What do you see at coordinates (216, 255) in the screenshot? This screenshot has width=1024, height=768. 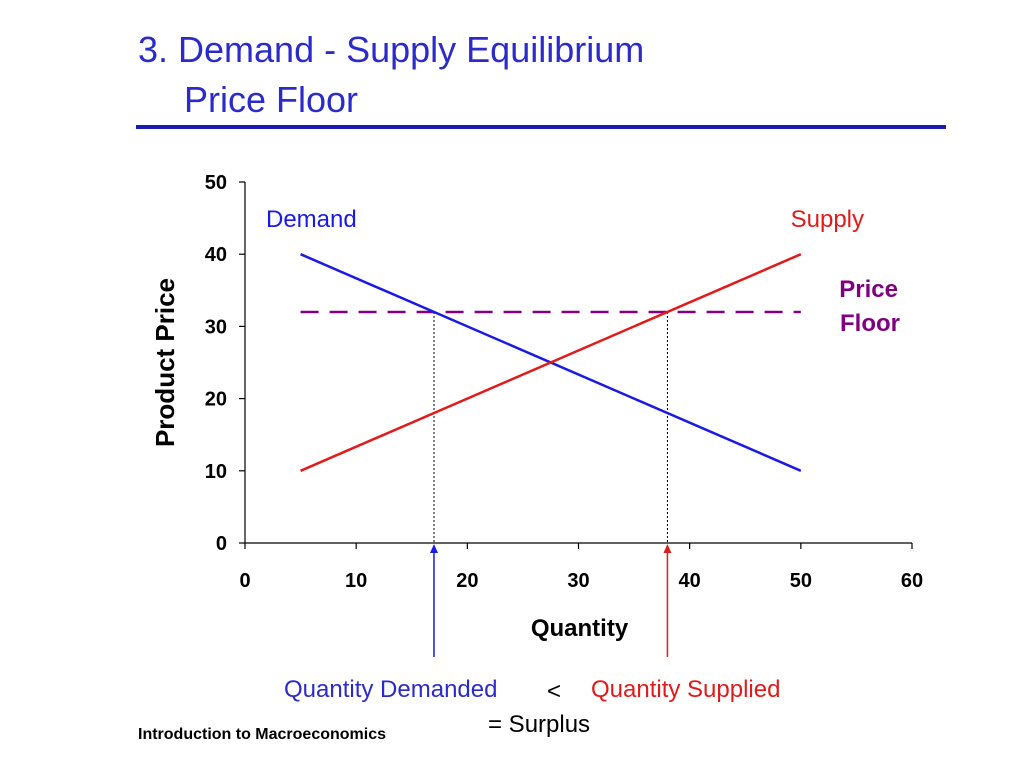 I see `y-tick-label: 40` at bounding box center [216, 255].